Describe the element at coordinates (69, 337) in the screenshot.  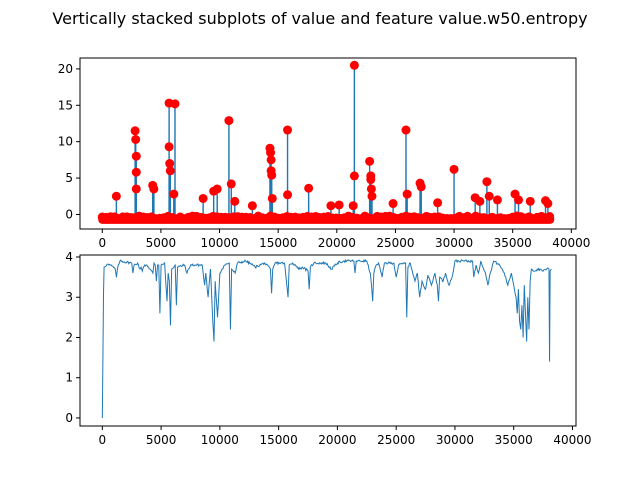
I see `bottom-ytick-label: 2` at that location.